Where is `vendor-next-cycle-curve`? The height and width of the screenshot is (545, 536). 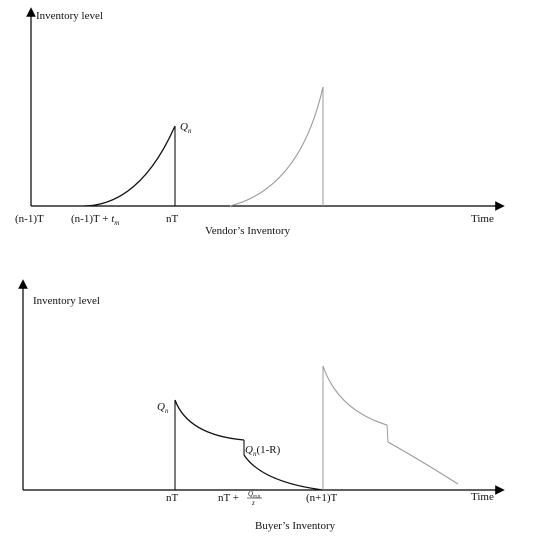
vendor-next-cycle-curve is located at coordinates (276, 146).